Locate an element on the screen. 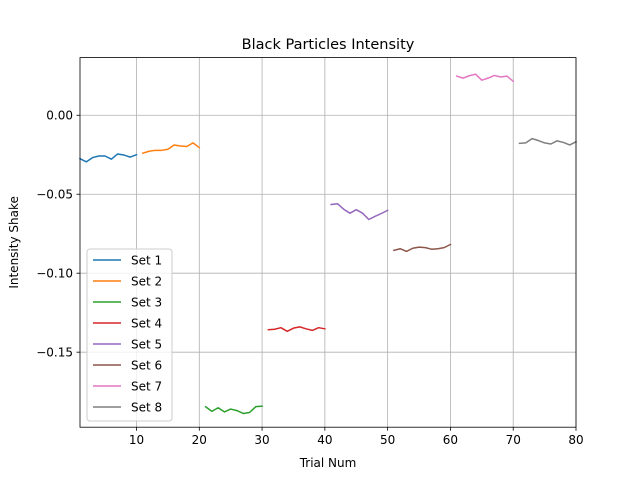  legend-label: Set 3 is located at coordinates (146, 302).